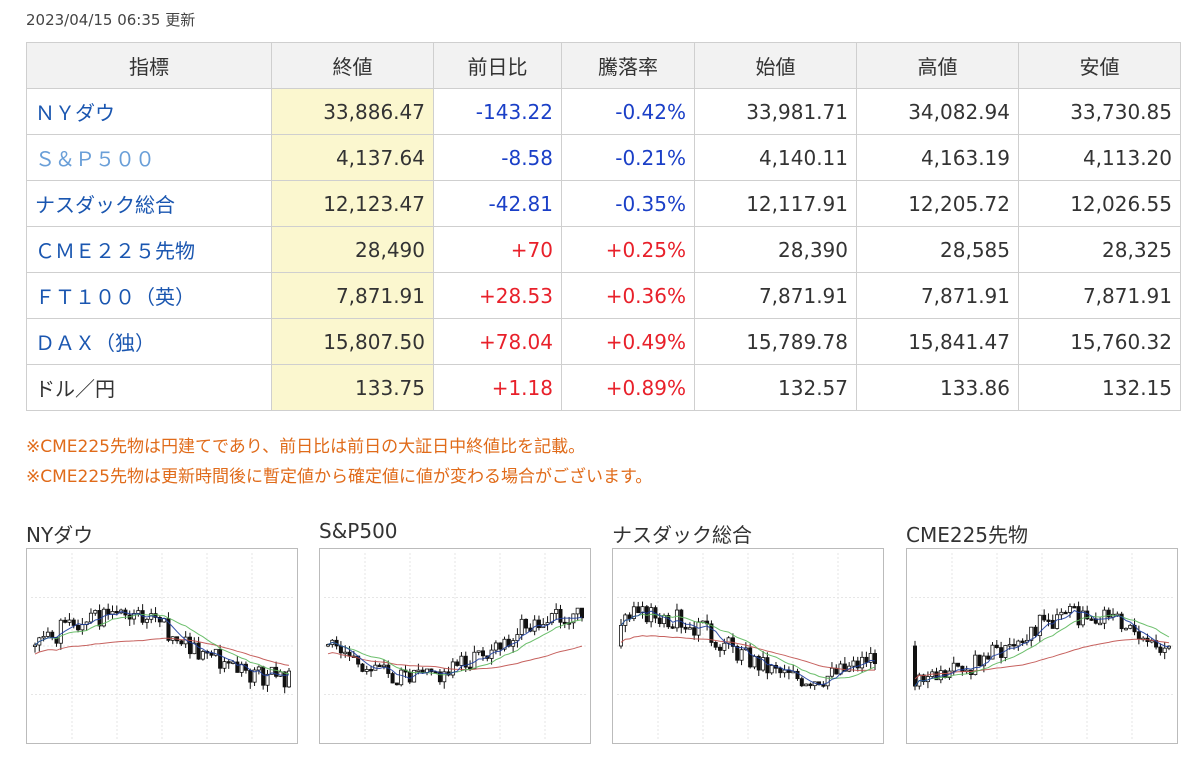  I want to click on chart-sp500, so click(455, 646).